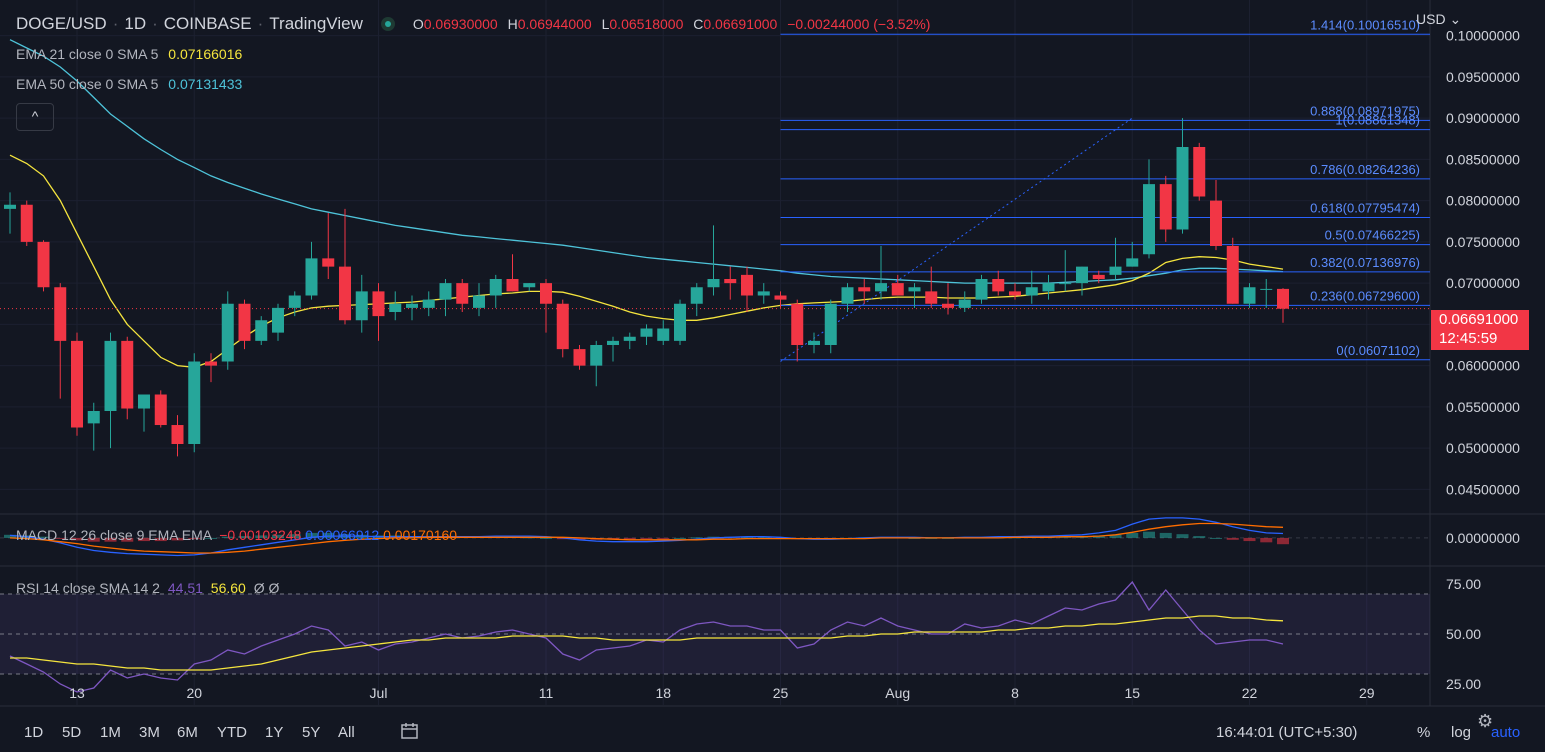 Image resolution: width=1545 pixels, height=752 pixels. What do you see at coordinates (1377, 120) in the screenshot?
I see `fib-level-label: 1(0.08861348)` at bounding box center [1377, 120].